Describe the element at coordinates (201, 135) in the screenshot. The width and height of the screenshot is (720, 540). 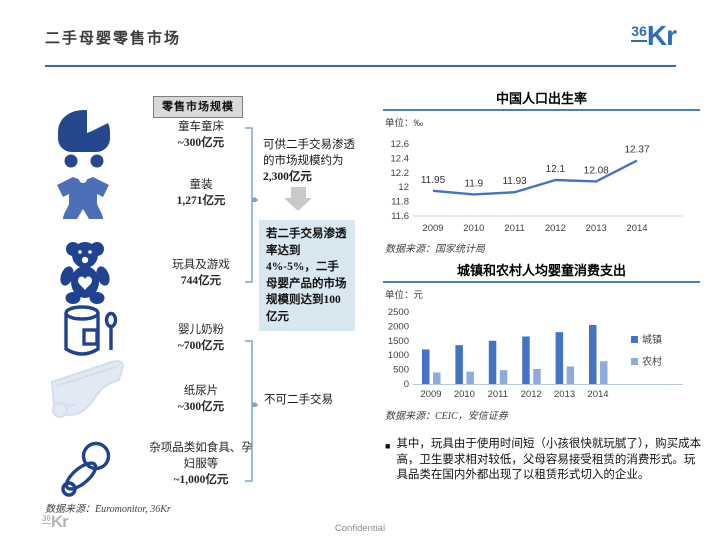
I see `list-item: 童车童床 ~300亿元` at that location.